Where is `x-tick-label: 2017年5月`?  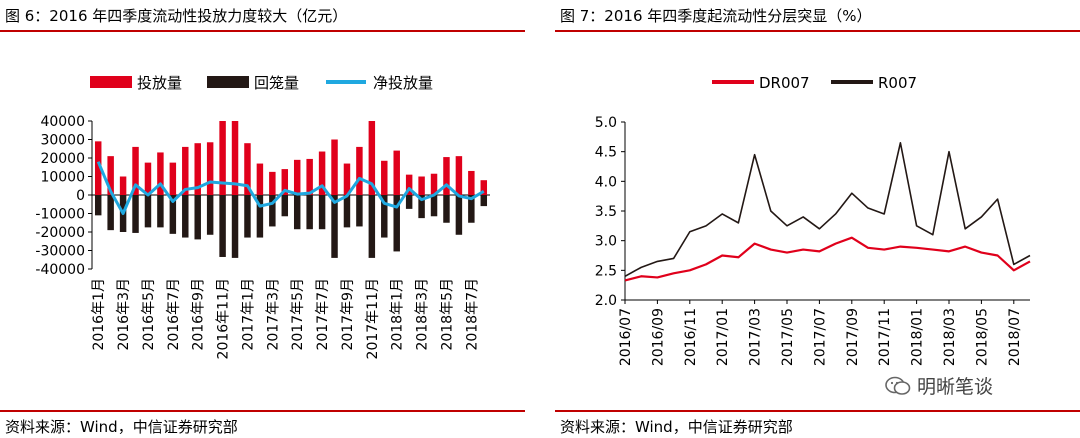 x-tick-label: 2017年5月 is located at coordinates (298, 314).